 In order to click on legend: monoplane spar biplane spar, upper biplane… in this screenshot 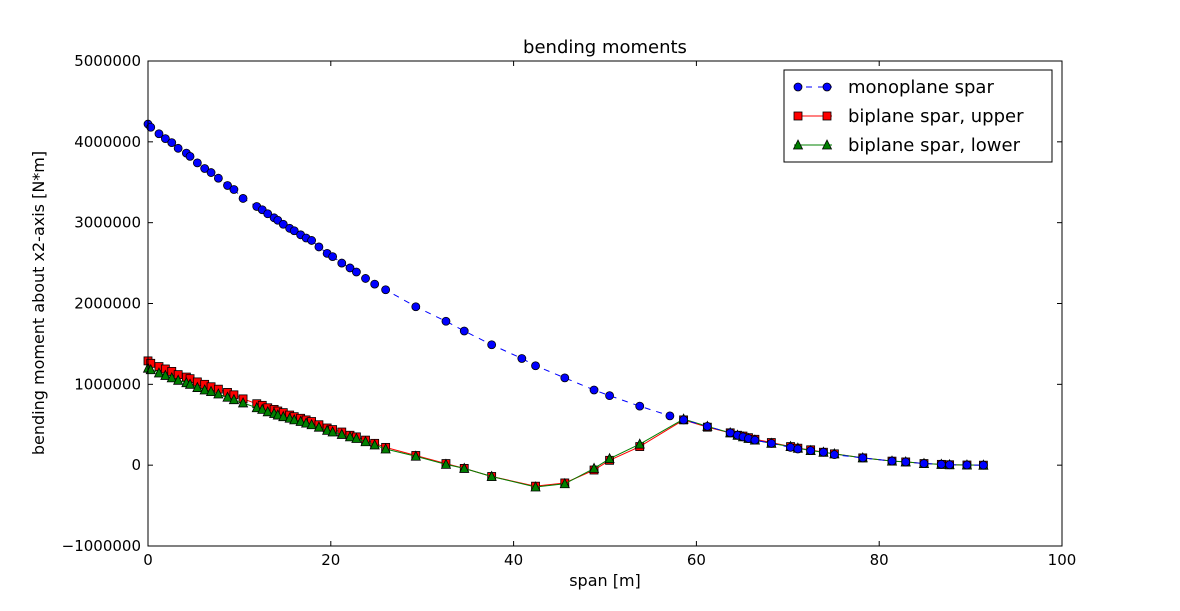, I will do `click(918, 116)`.